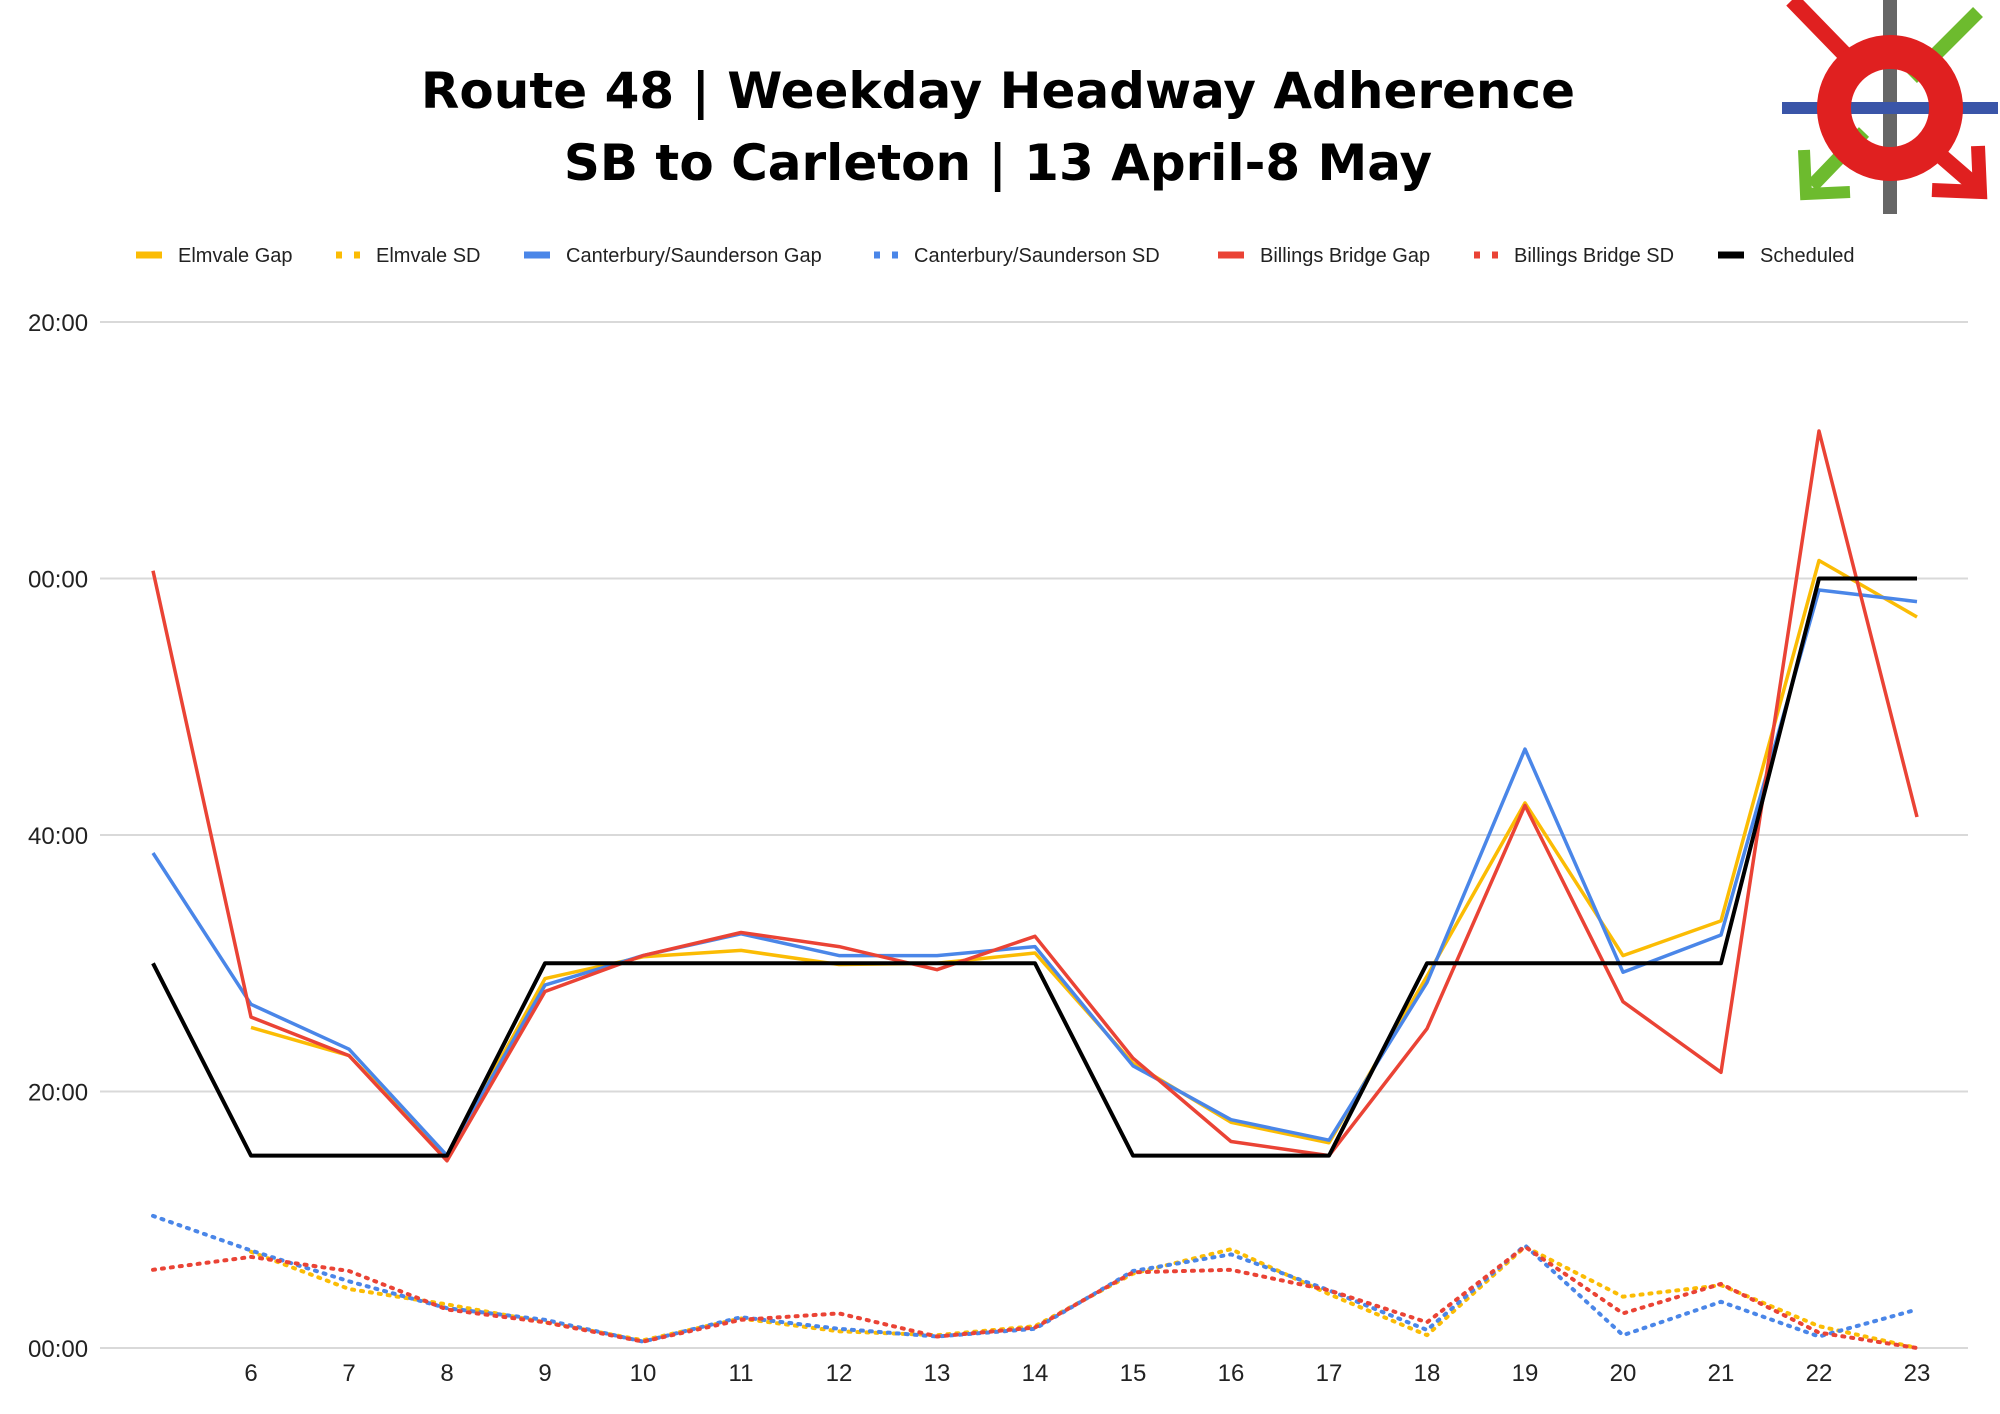 This screenshot has width=2000, height=1414. What do you see at coordinates (937, 1373) in the screenshot?
I see `x-tick-label: 13` at bounding box center [937, 1373].